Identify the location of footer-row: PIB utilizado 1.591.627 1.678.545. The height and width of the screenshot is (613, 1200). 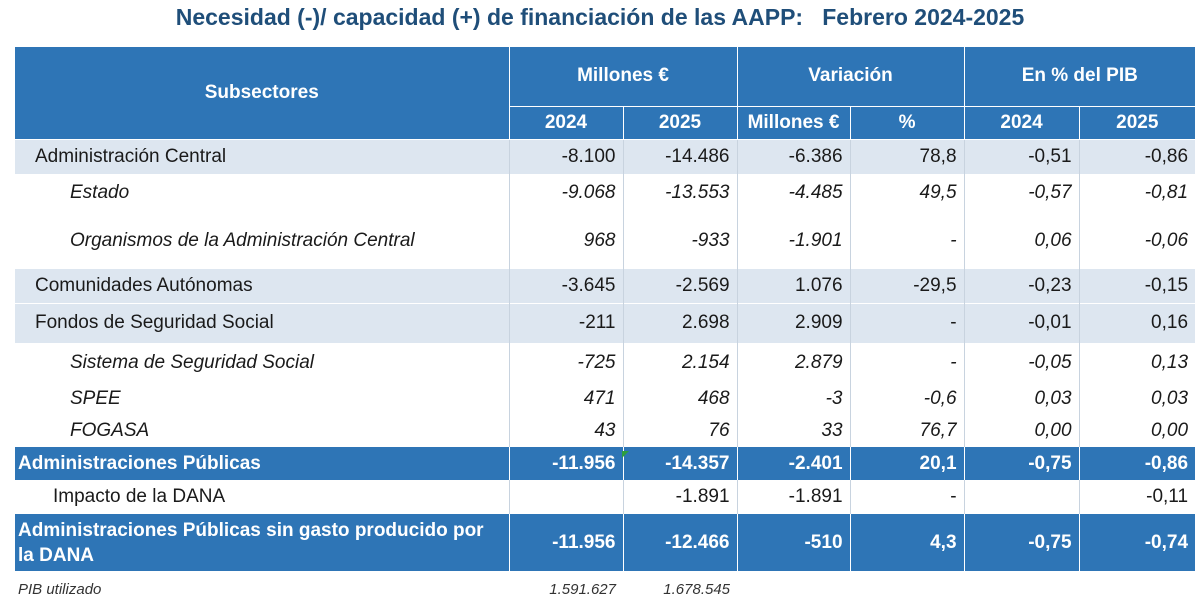
(605, 589).